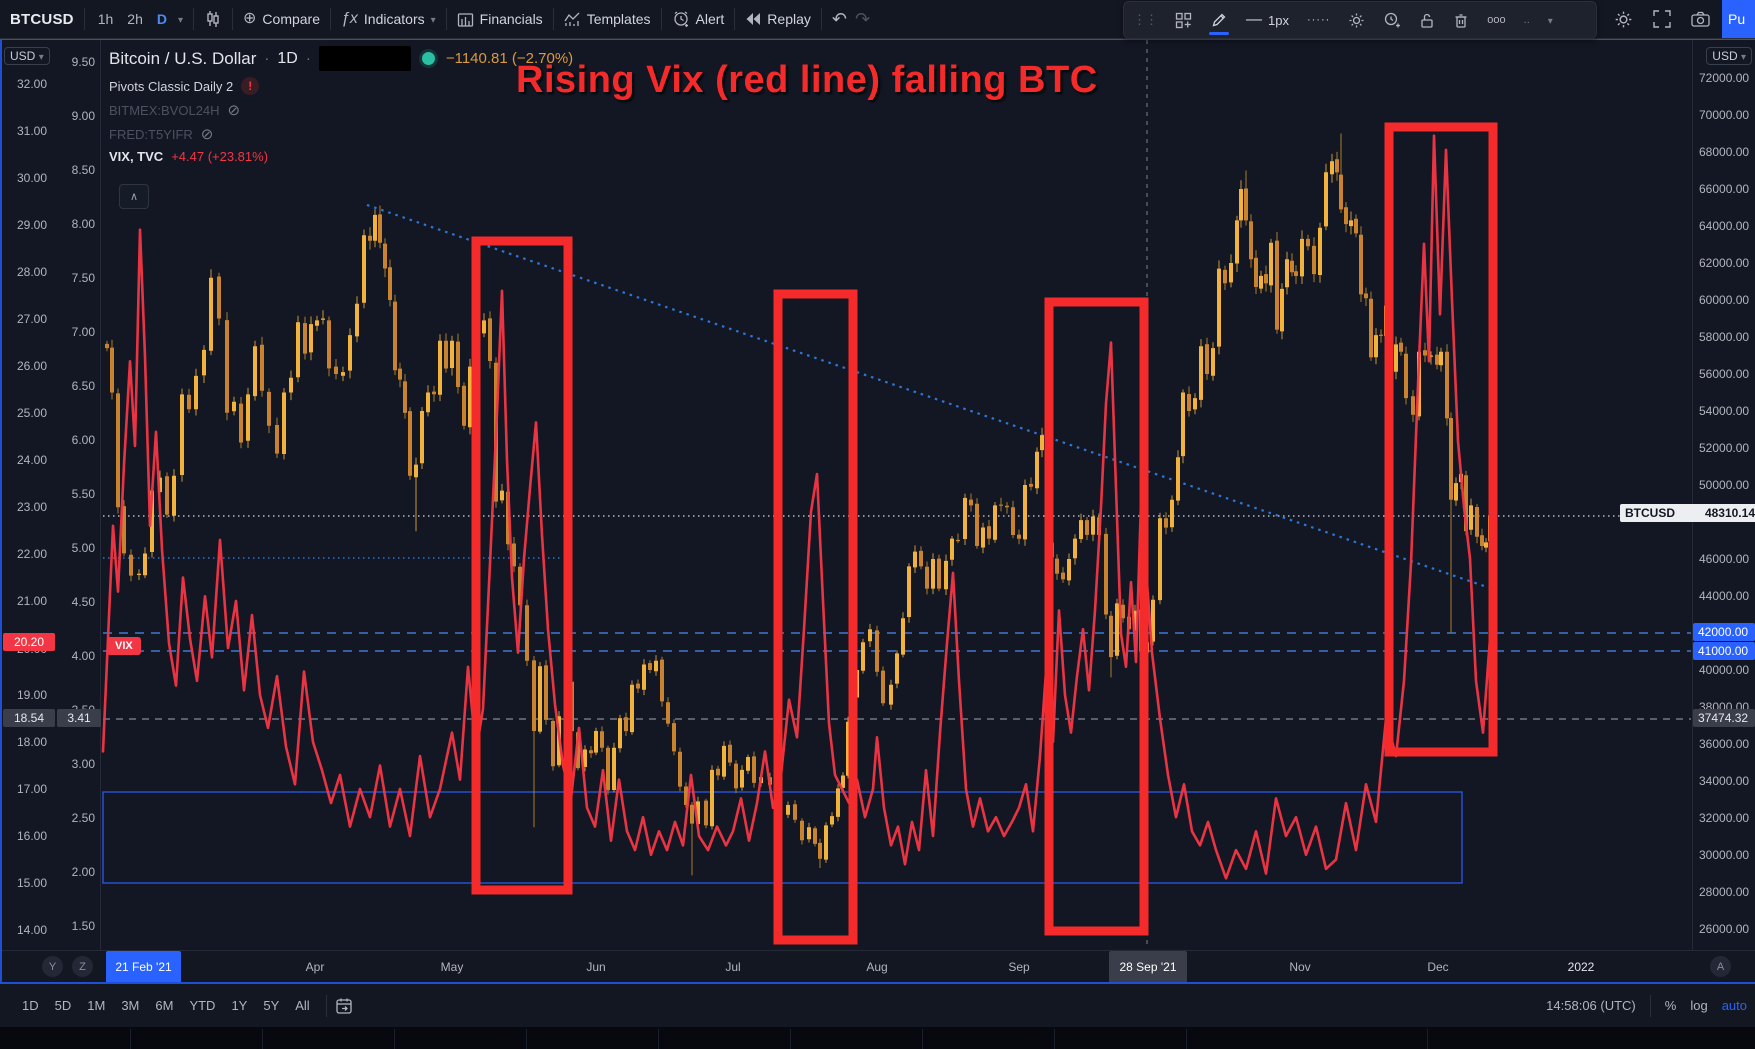 This screenshot has height=1049, width=1755. What do you see at coordinates (465, 19) in the screenshot?
I see `financials-icon` at bounding box center [465, 19].